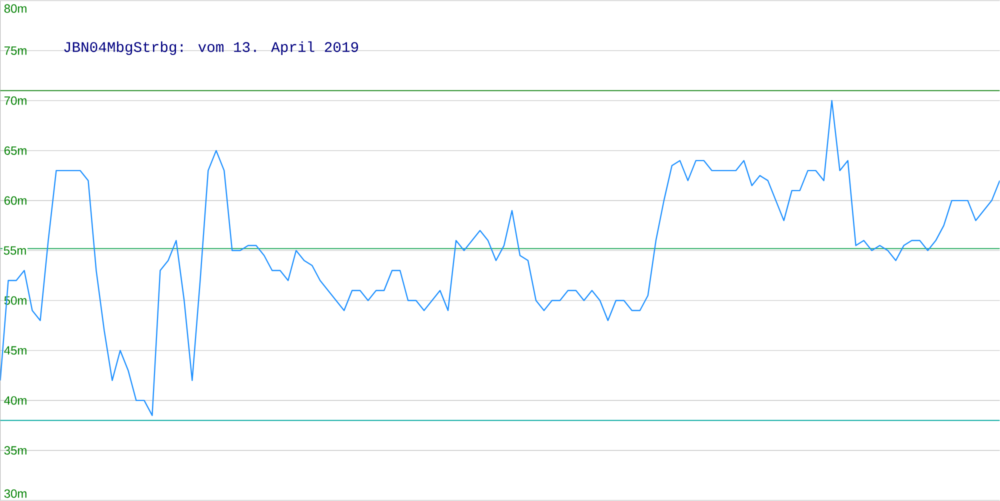 Image resolution: width=1000 pixels, height=501 pixels. What do you see at coordinates (15, 400) in the screenshot?
I see `y-tick-label: 40m` at bounding box center [15, 400].